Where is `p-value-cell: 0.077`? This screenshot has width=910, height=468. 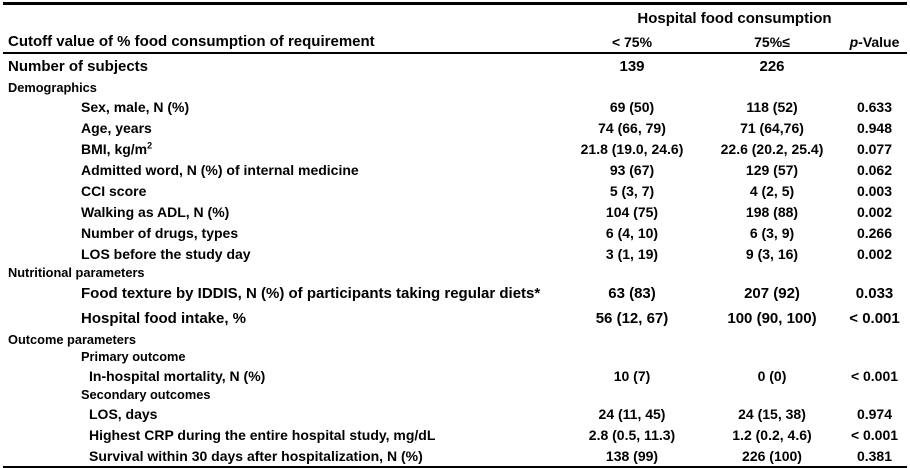 p-value-cell: 0.077 is located at coordinates (874, 148).